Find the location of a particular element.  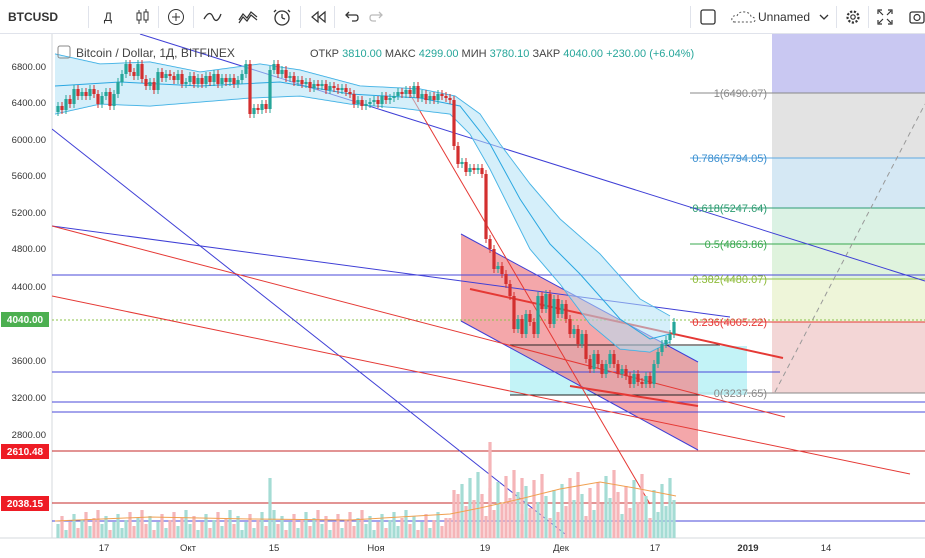

layout-square-icon is located at coordinates (708, 17).